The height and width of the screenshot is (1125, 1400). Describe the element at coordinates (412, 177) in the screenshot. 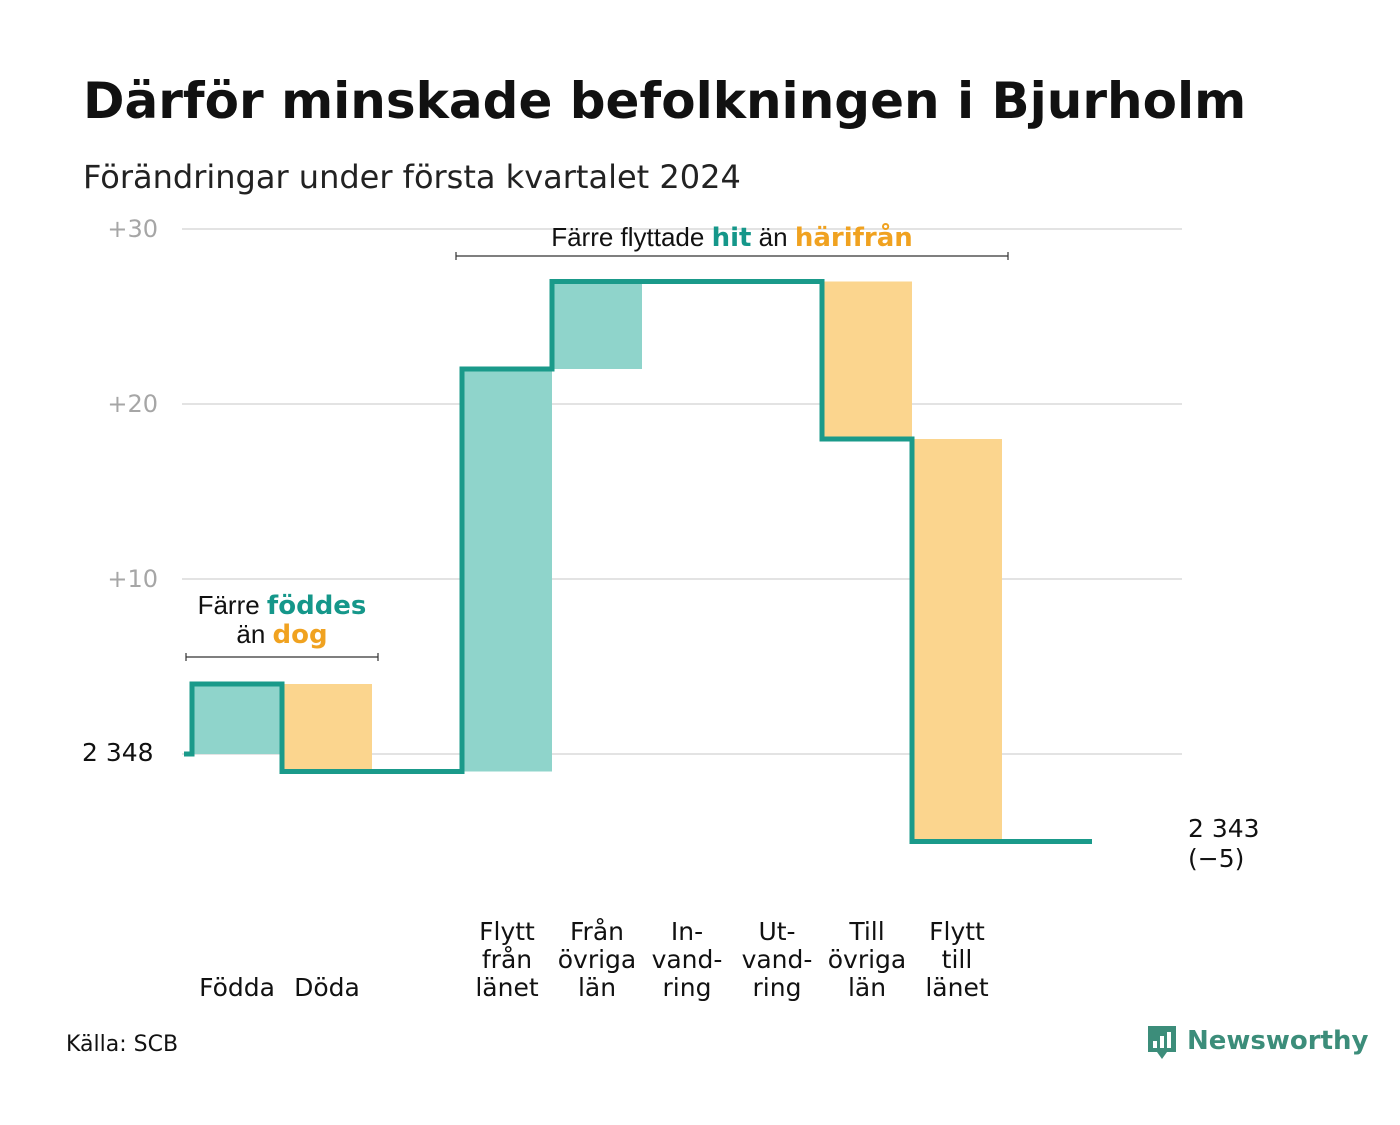

I see `chart-subtitle: Förändringar under första kvartalet 2024` at that location.